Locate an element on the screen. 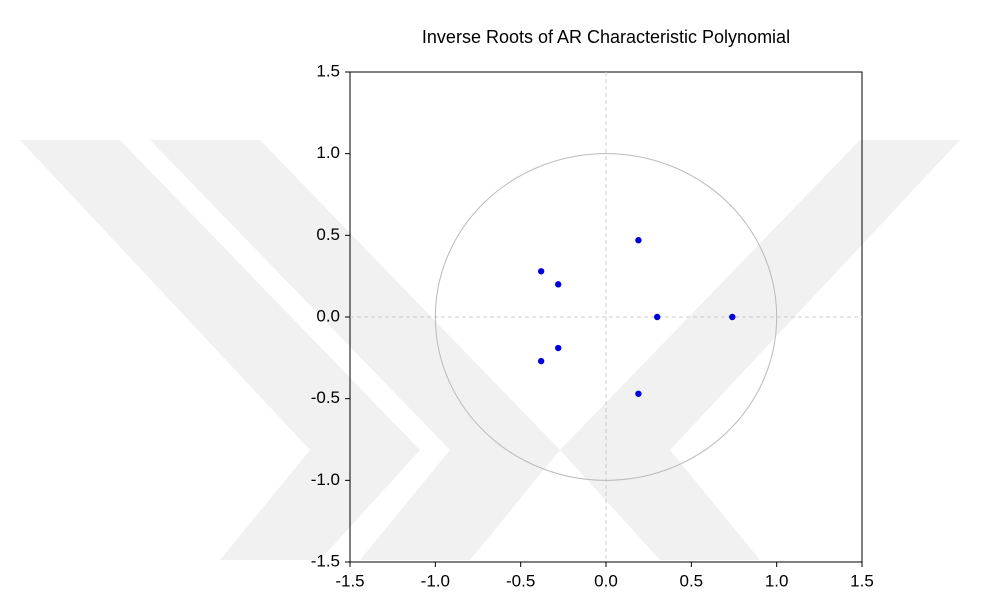 This screenshot has height=603, width=985. y-tick-label: 0.5 is located at coordinates (328, 234).